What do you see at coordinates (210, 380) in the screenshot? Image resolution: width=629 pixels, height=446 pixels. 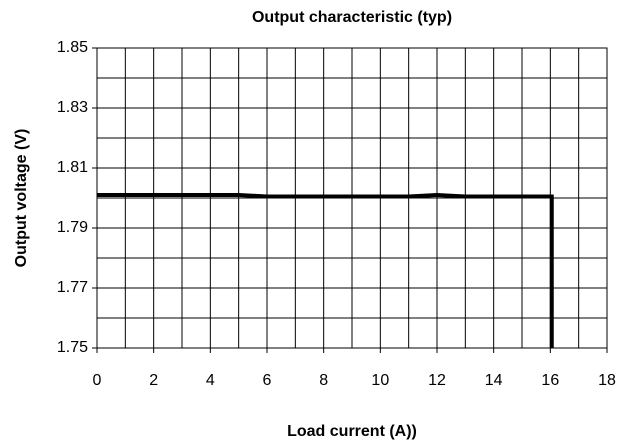 I see `x-tick-label: 4` at bounding box center [210, 380].